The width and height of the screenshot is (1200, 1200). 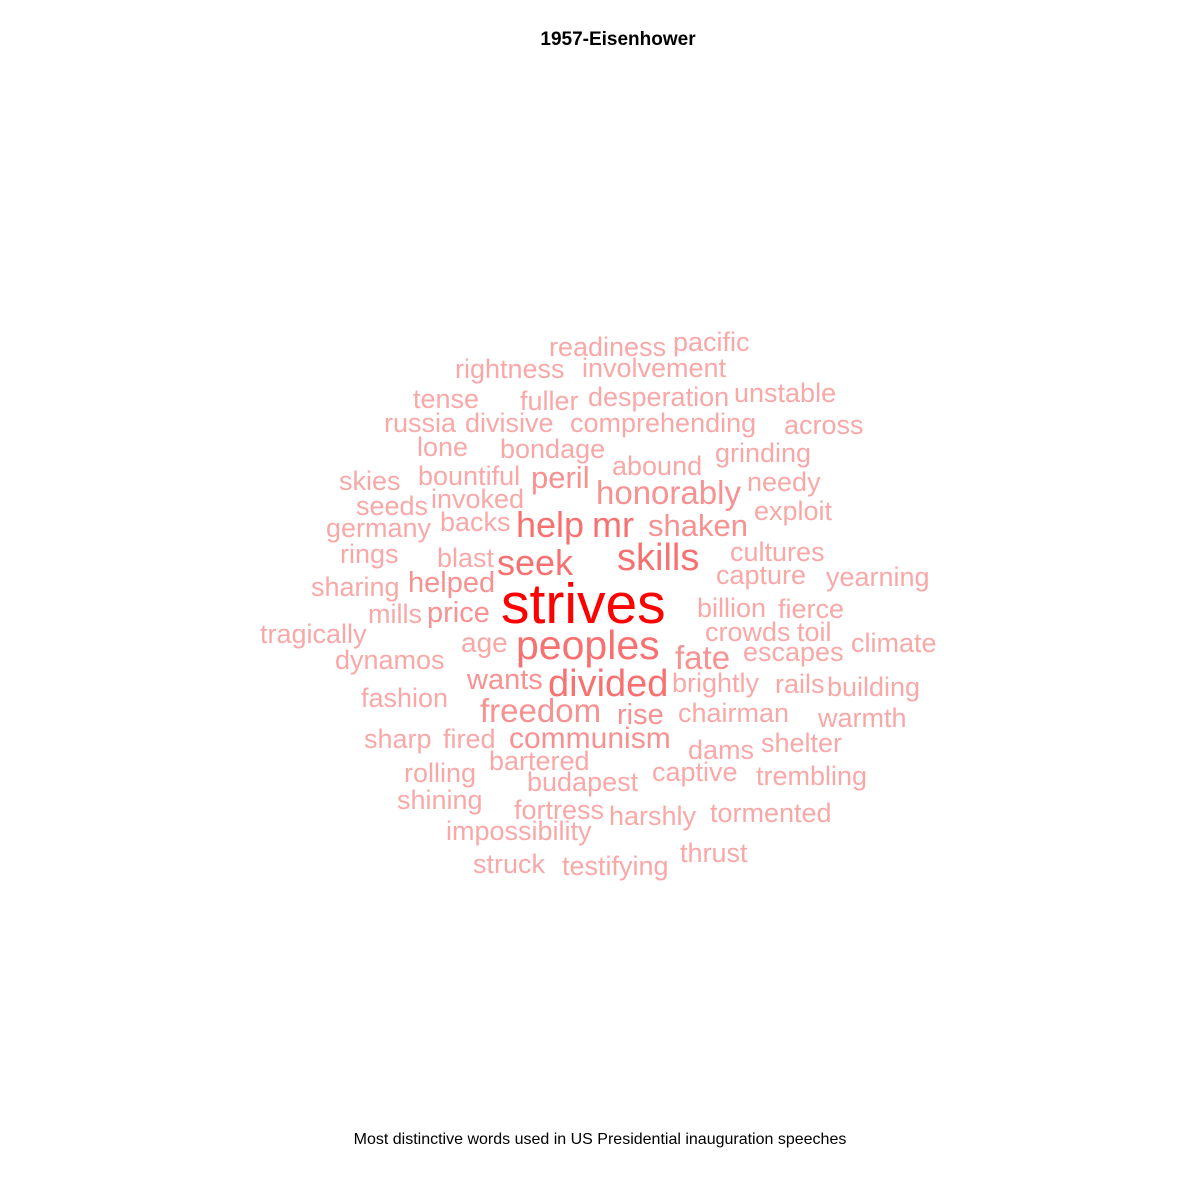 What do you see at coordinates (748, 632) in the screenshot?
I see `word-crowds: crowds` at bounding box center [748, 632].